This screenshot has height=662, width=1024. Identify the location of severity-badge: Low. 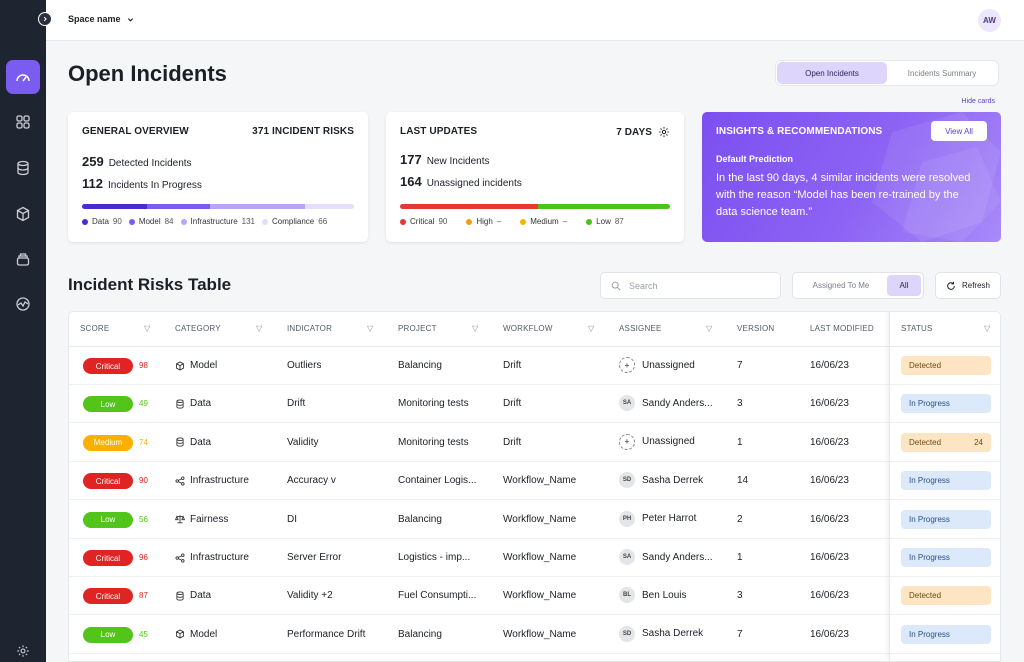
(108, 404).